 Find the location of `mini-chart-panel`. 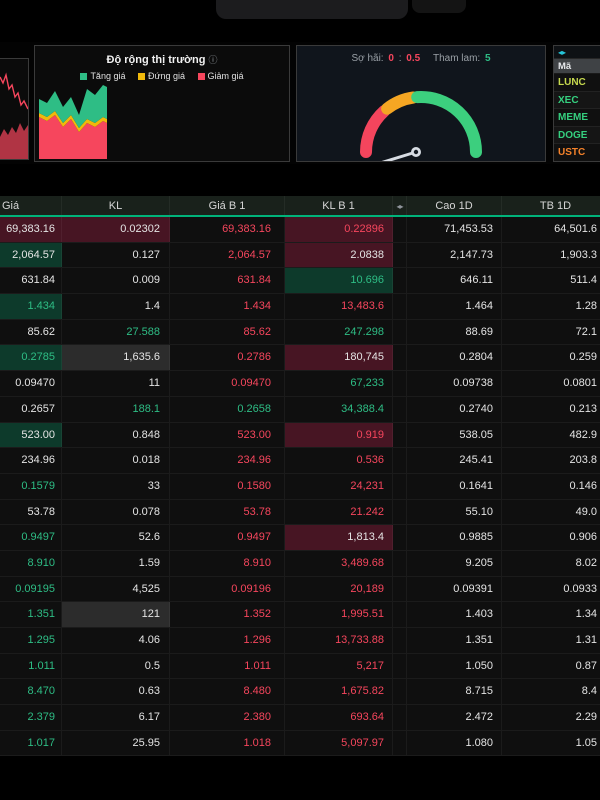

mini-chart-panel is located at coordinates (14, 109).